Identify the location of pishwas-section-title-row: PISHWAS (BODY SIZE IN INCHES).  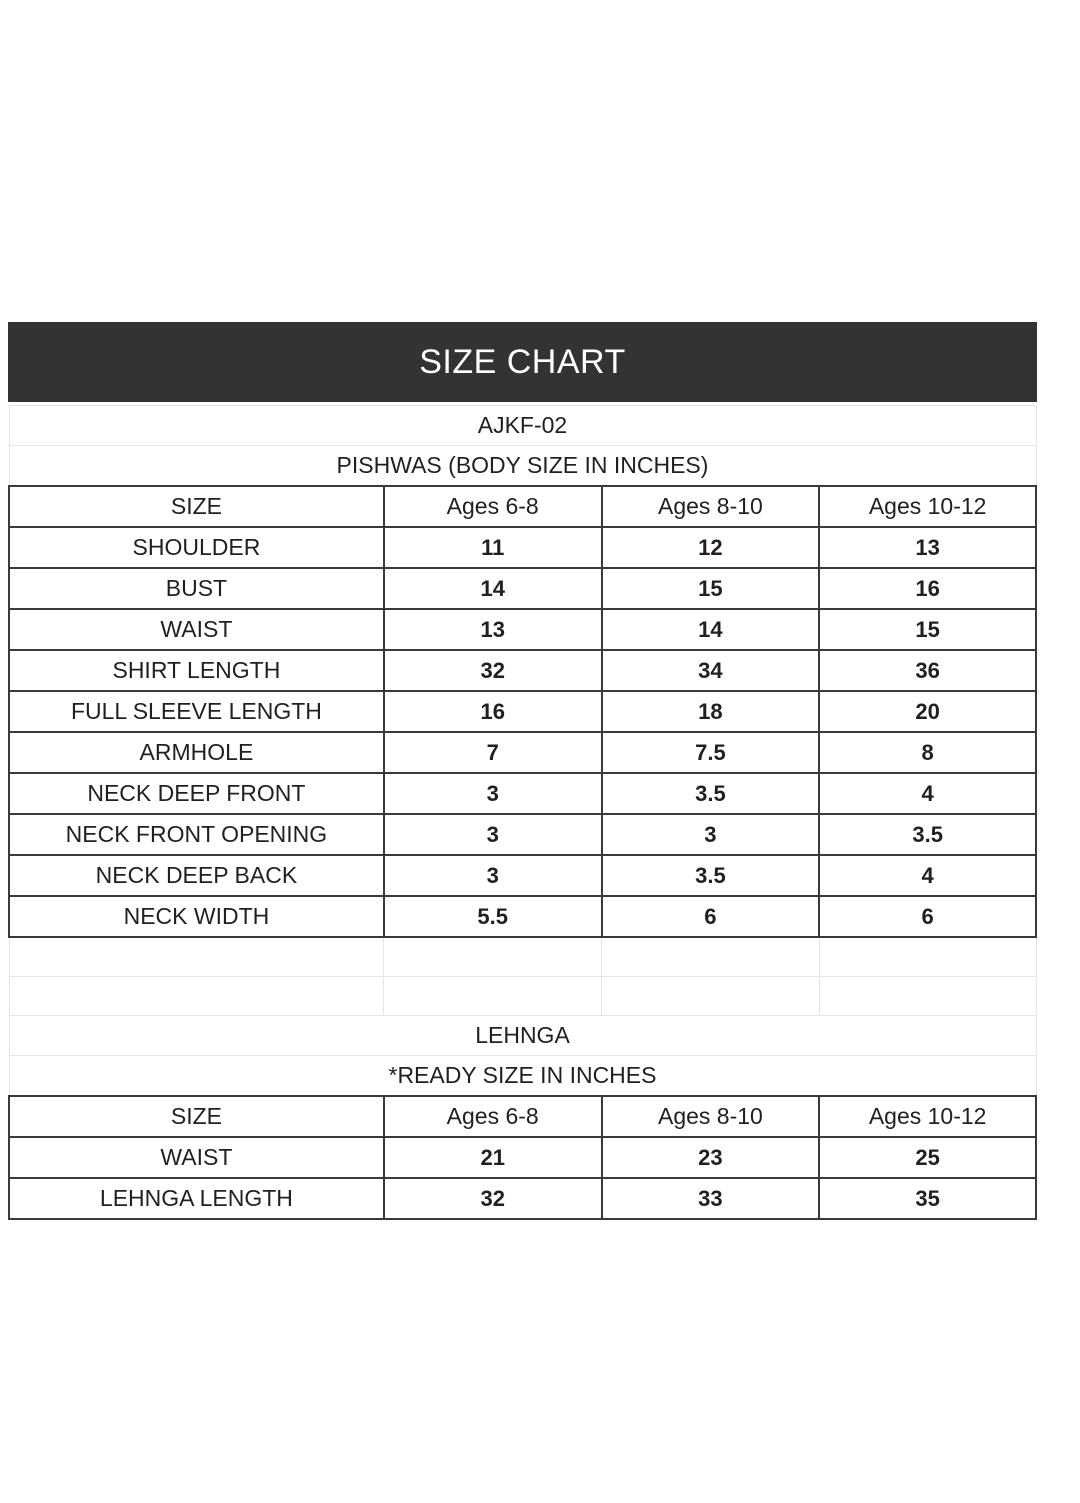
(522, 466).